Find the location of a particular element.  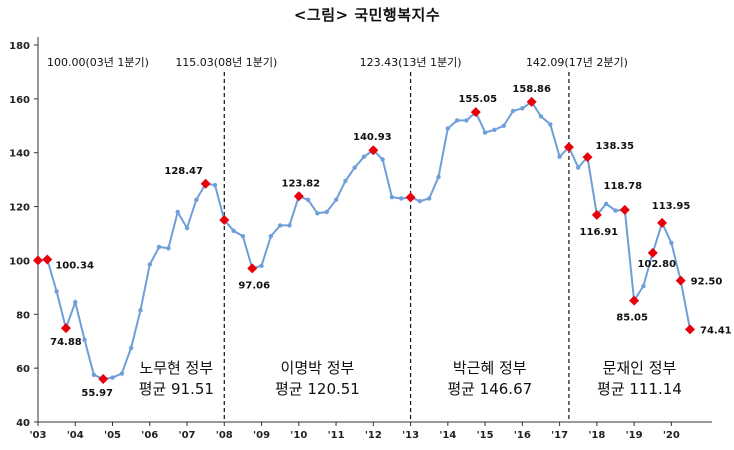

x-tick-label: '11 is located at coordinates (336, 435).